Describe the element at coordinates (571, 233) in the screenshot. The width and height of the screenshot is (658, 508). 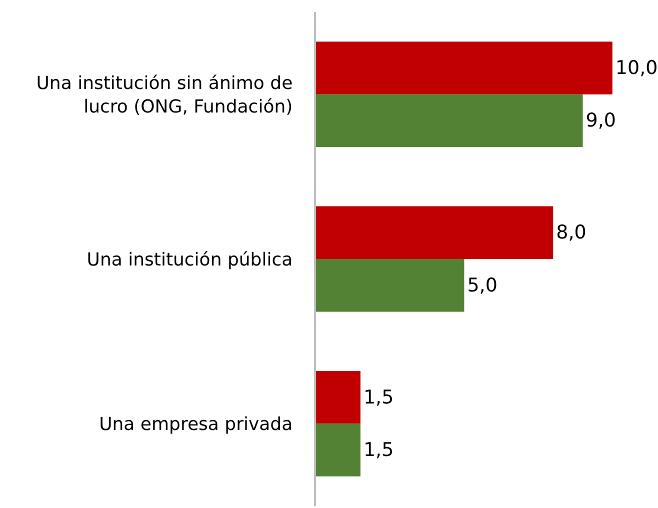
I see `data-label: 8,0` at that location.